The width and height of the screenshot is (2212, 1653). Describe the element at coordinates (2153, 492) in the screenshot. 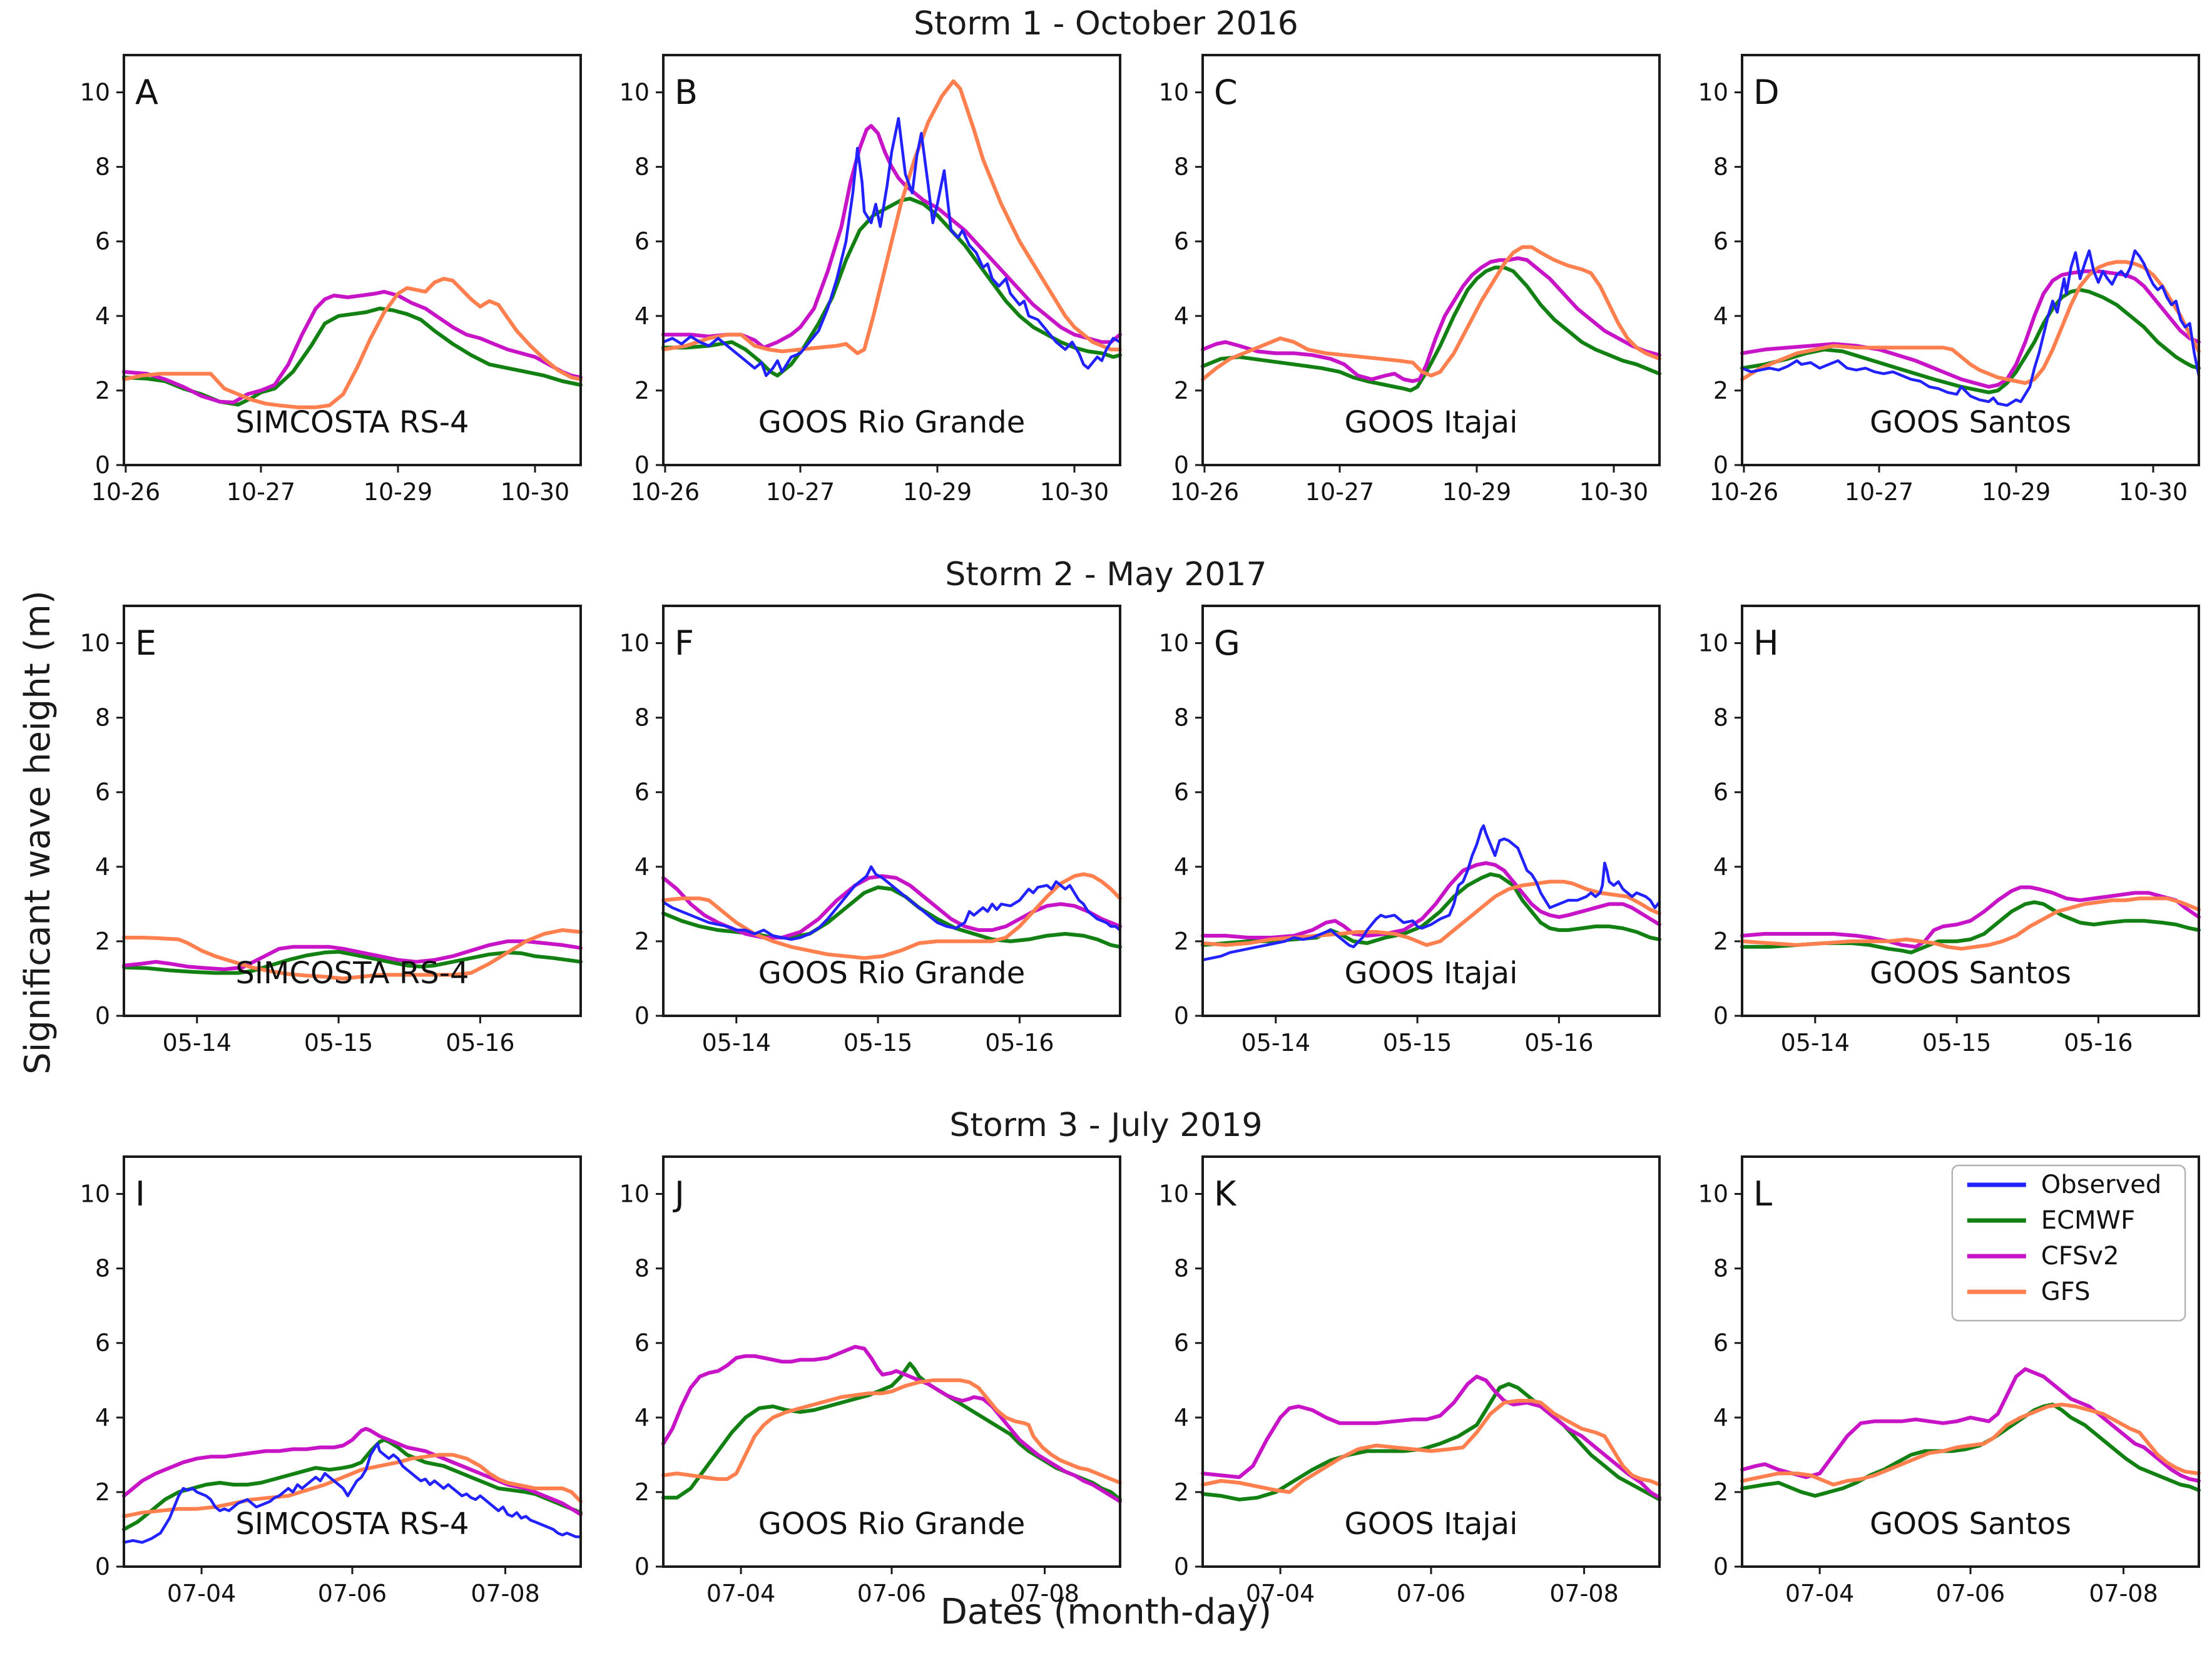

I see `x-tick-label: 10-30` at that location.